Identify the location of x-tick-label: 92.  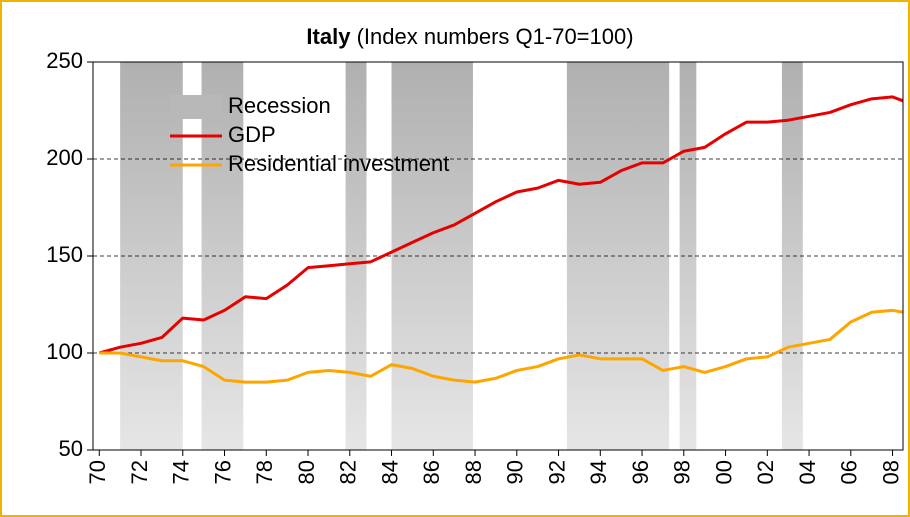
(556, 472).